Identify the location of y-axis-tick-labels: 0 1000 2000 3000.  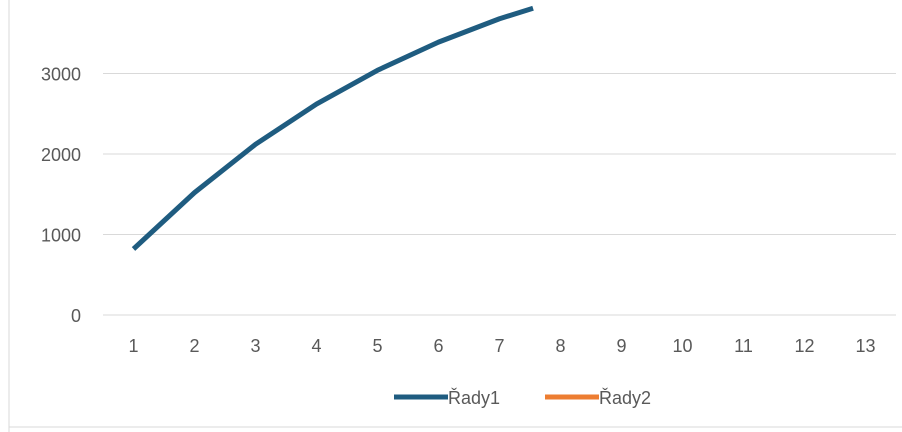
(61, 196).